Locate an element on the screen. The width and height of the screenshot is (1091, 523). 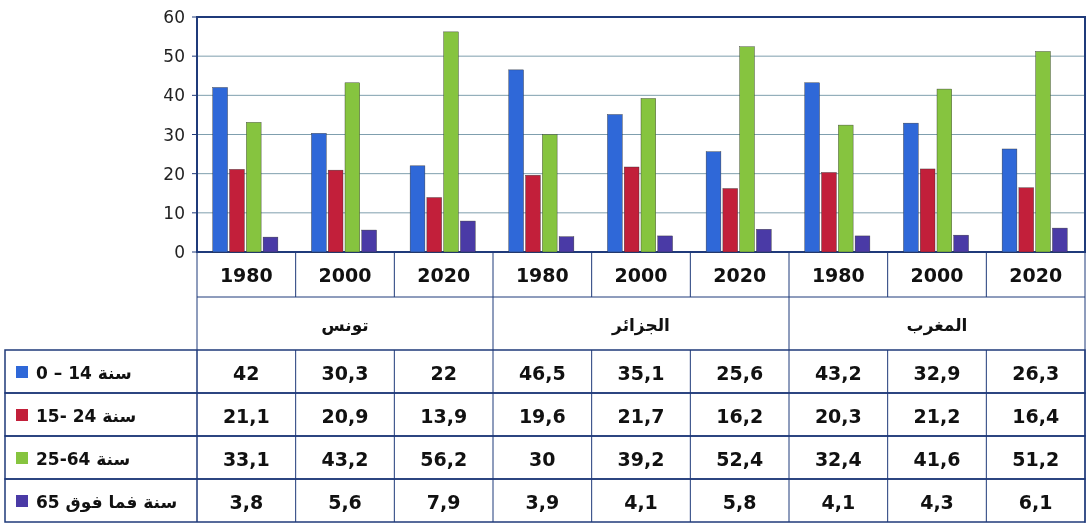
data-label: 21,7 is located at coordinates (641, 416).